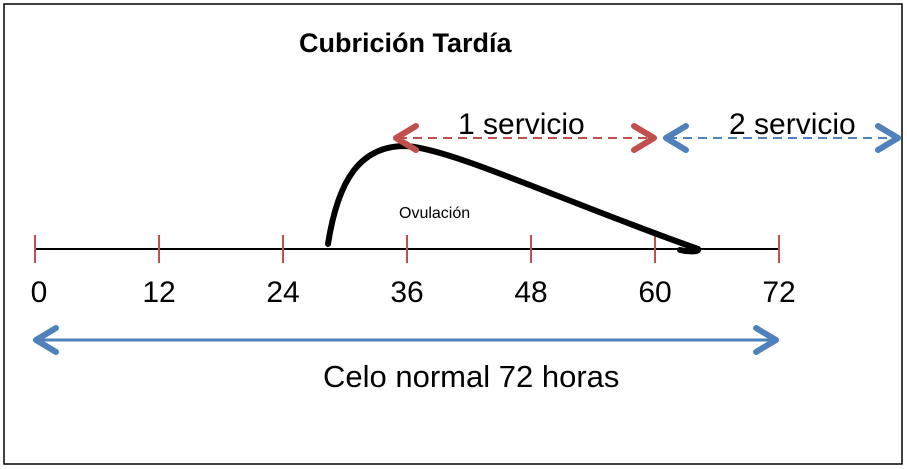  I want to click on normal-heat-label: Celo normal 72 horas, so click(471, 376).